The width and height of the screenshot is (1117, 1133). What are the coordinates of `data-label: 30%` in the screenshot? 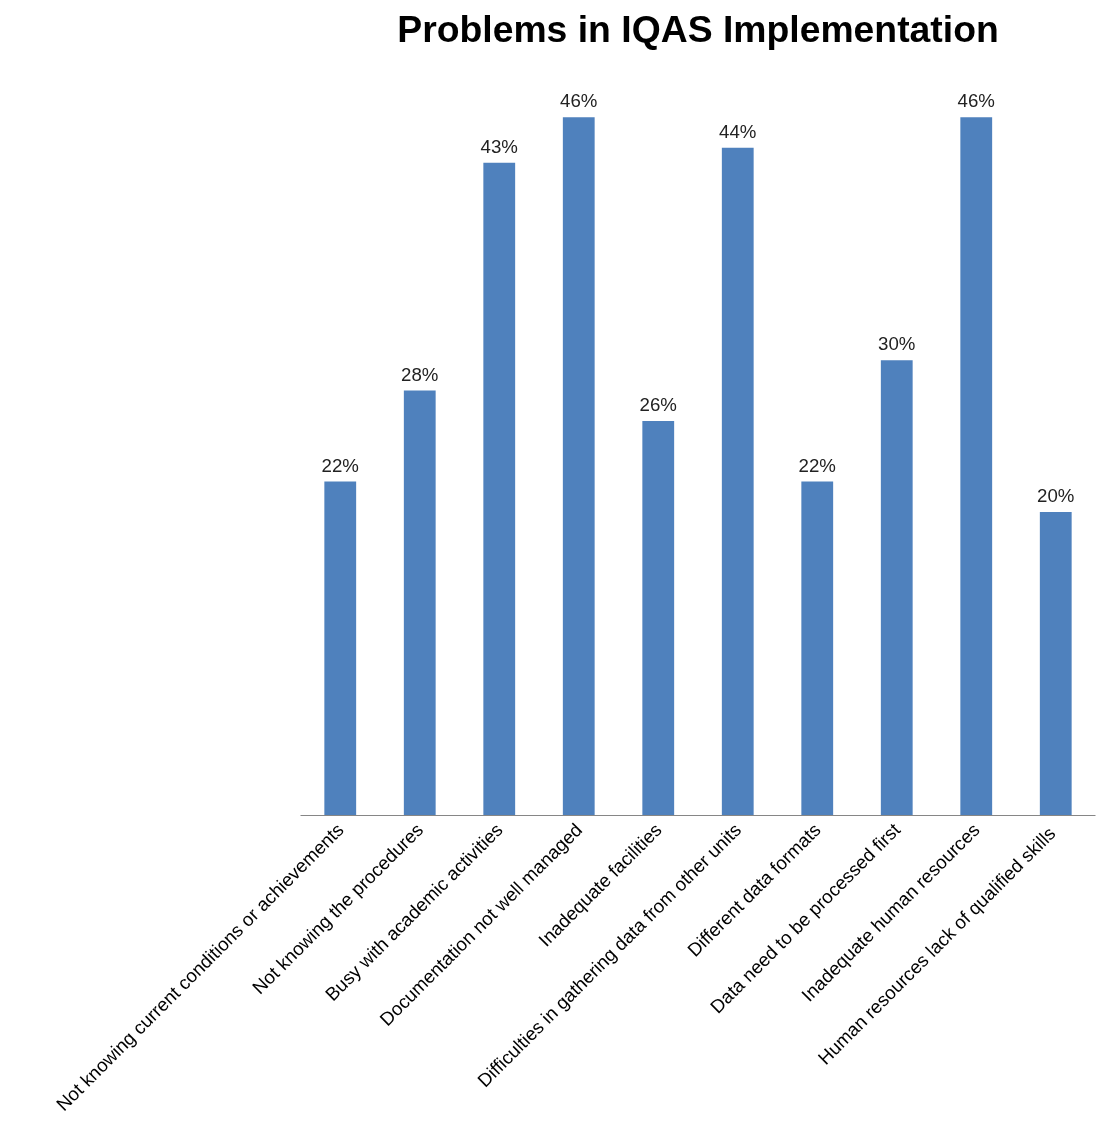 It's located at (897, 344).